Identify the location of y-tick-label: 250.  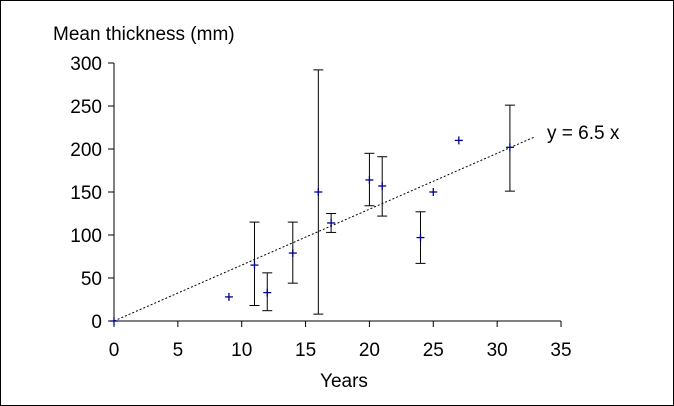
(86, 107).